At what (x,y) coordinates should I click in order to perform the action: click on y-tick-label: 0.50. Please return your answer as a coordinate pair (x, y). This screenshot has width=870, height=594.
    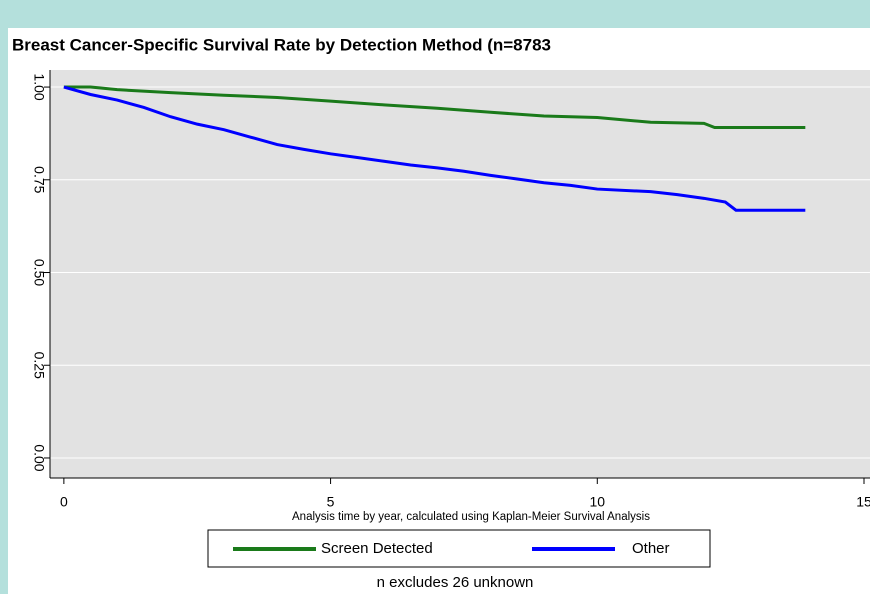
    Looking at the image, I should click on (39, 272).